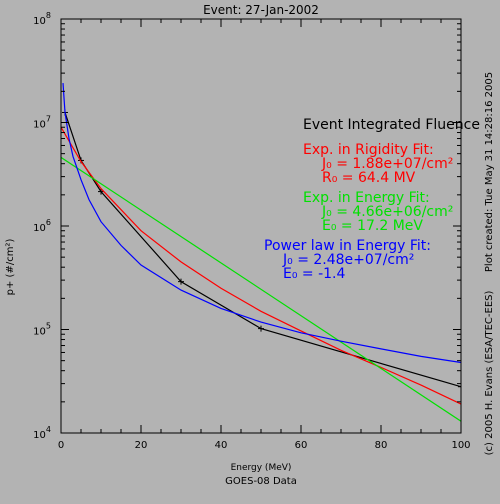 The image size is (500, 504). What do you see at coordinates (42, 123) in the screenshot?
I see `y-tick-label: 10⁷` at bounding box center [42, 123].